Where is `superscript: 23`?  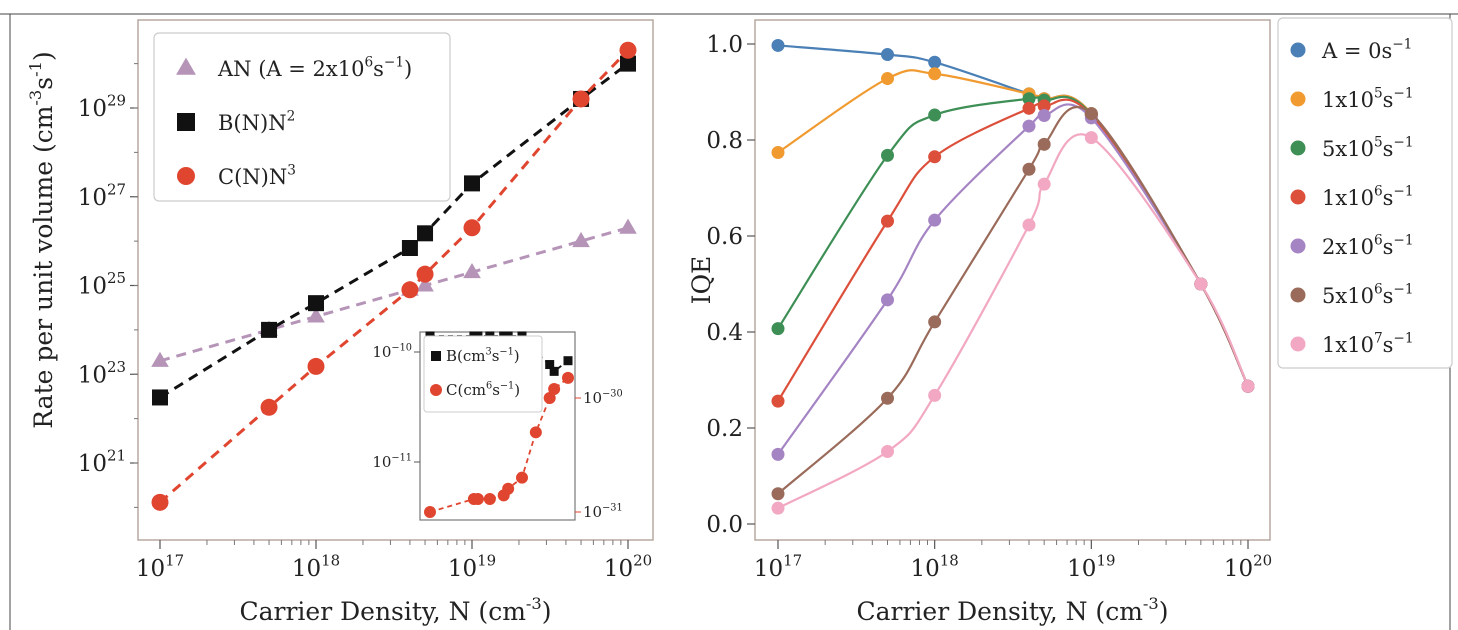 superscript: 23 is located at coordinates (116, 367).